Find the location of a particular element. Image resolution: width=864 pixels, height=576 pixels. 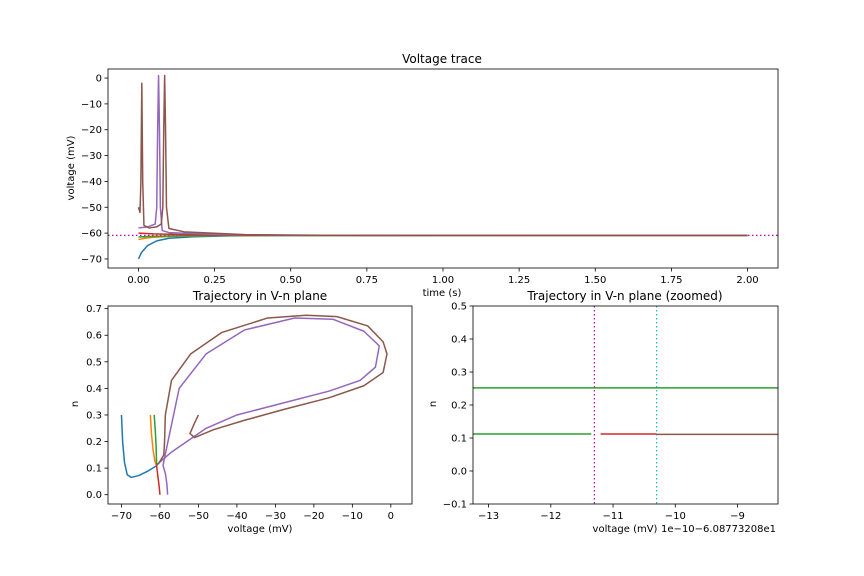

trajectory-ytick-label: 0.2 is located at coordinates (94, 442).